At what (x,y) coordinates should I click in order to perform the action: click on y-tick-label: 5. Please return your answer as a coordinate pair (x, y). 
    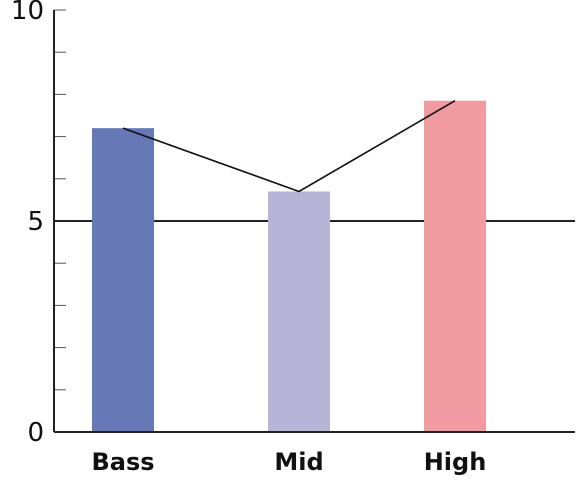
    Looking at the image, I should click on (35, 222).